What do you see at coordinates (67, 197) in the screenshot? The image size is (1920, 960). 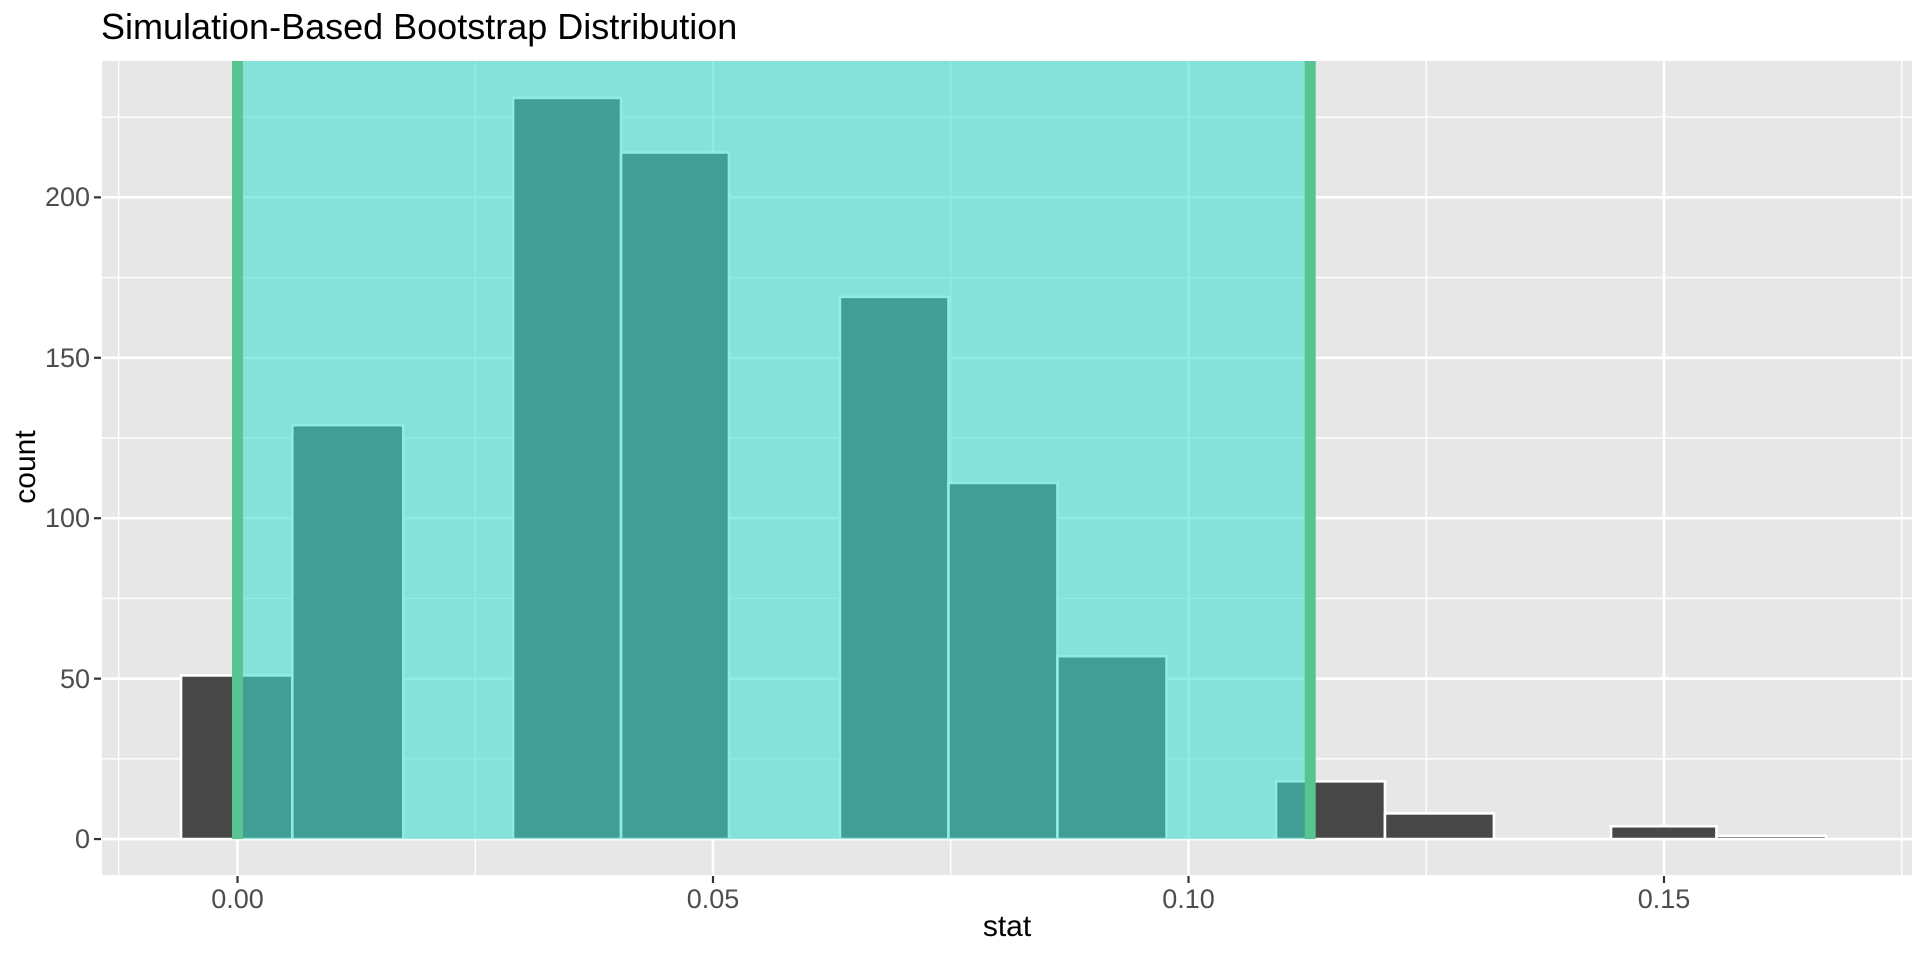 I see `y-tick-label: 200` at bounding box center [67, 197].